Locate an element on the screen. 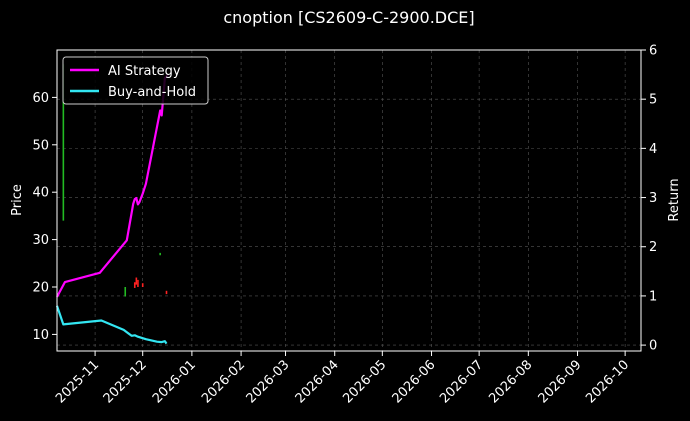 The image size is (690, 421). legend-label-ai-strategy: AI Strategy is located at coordinates (144, 71).